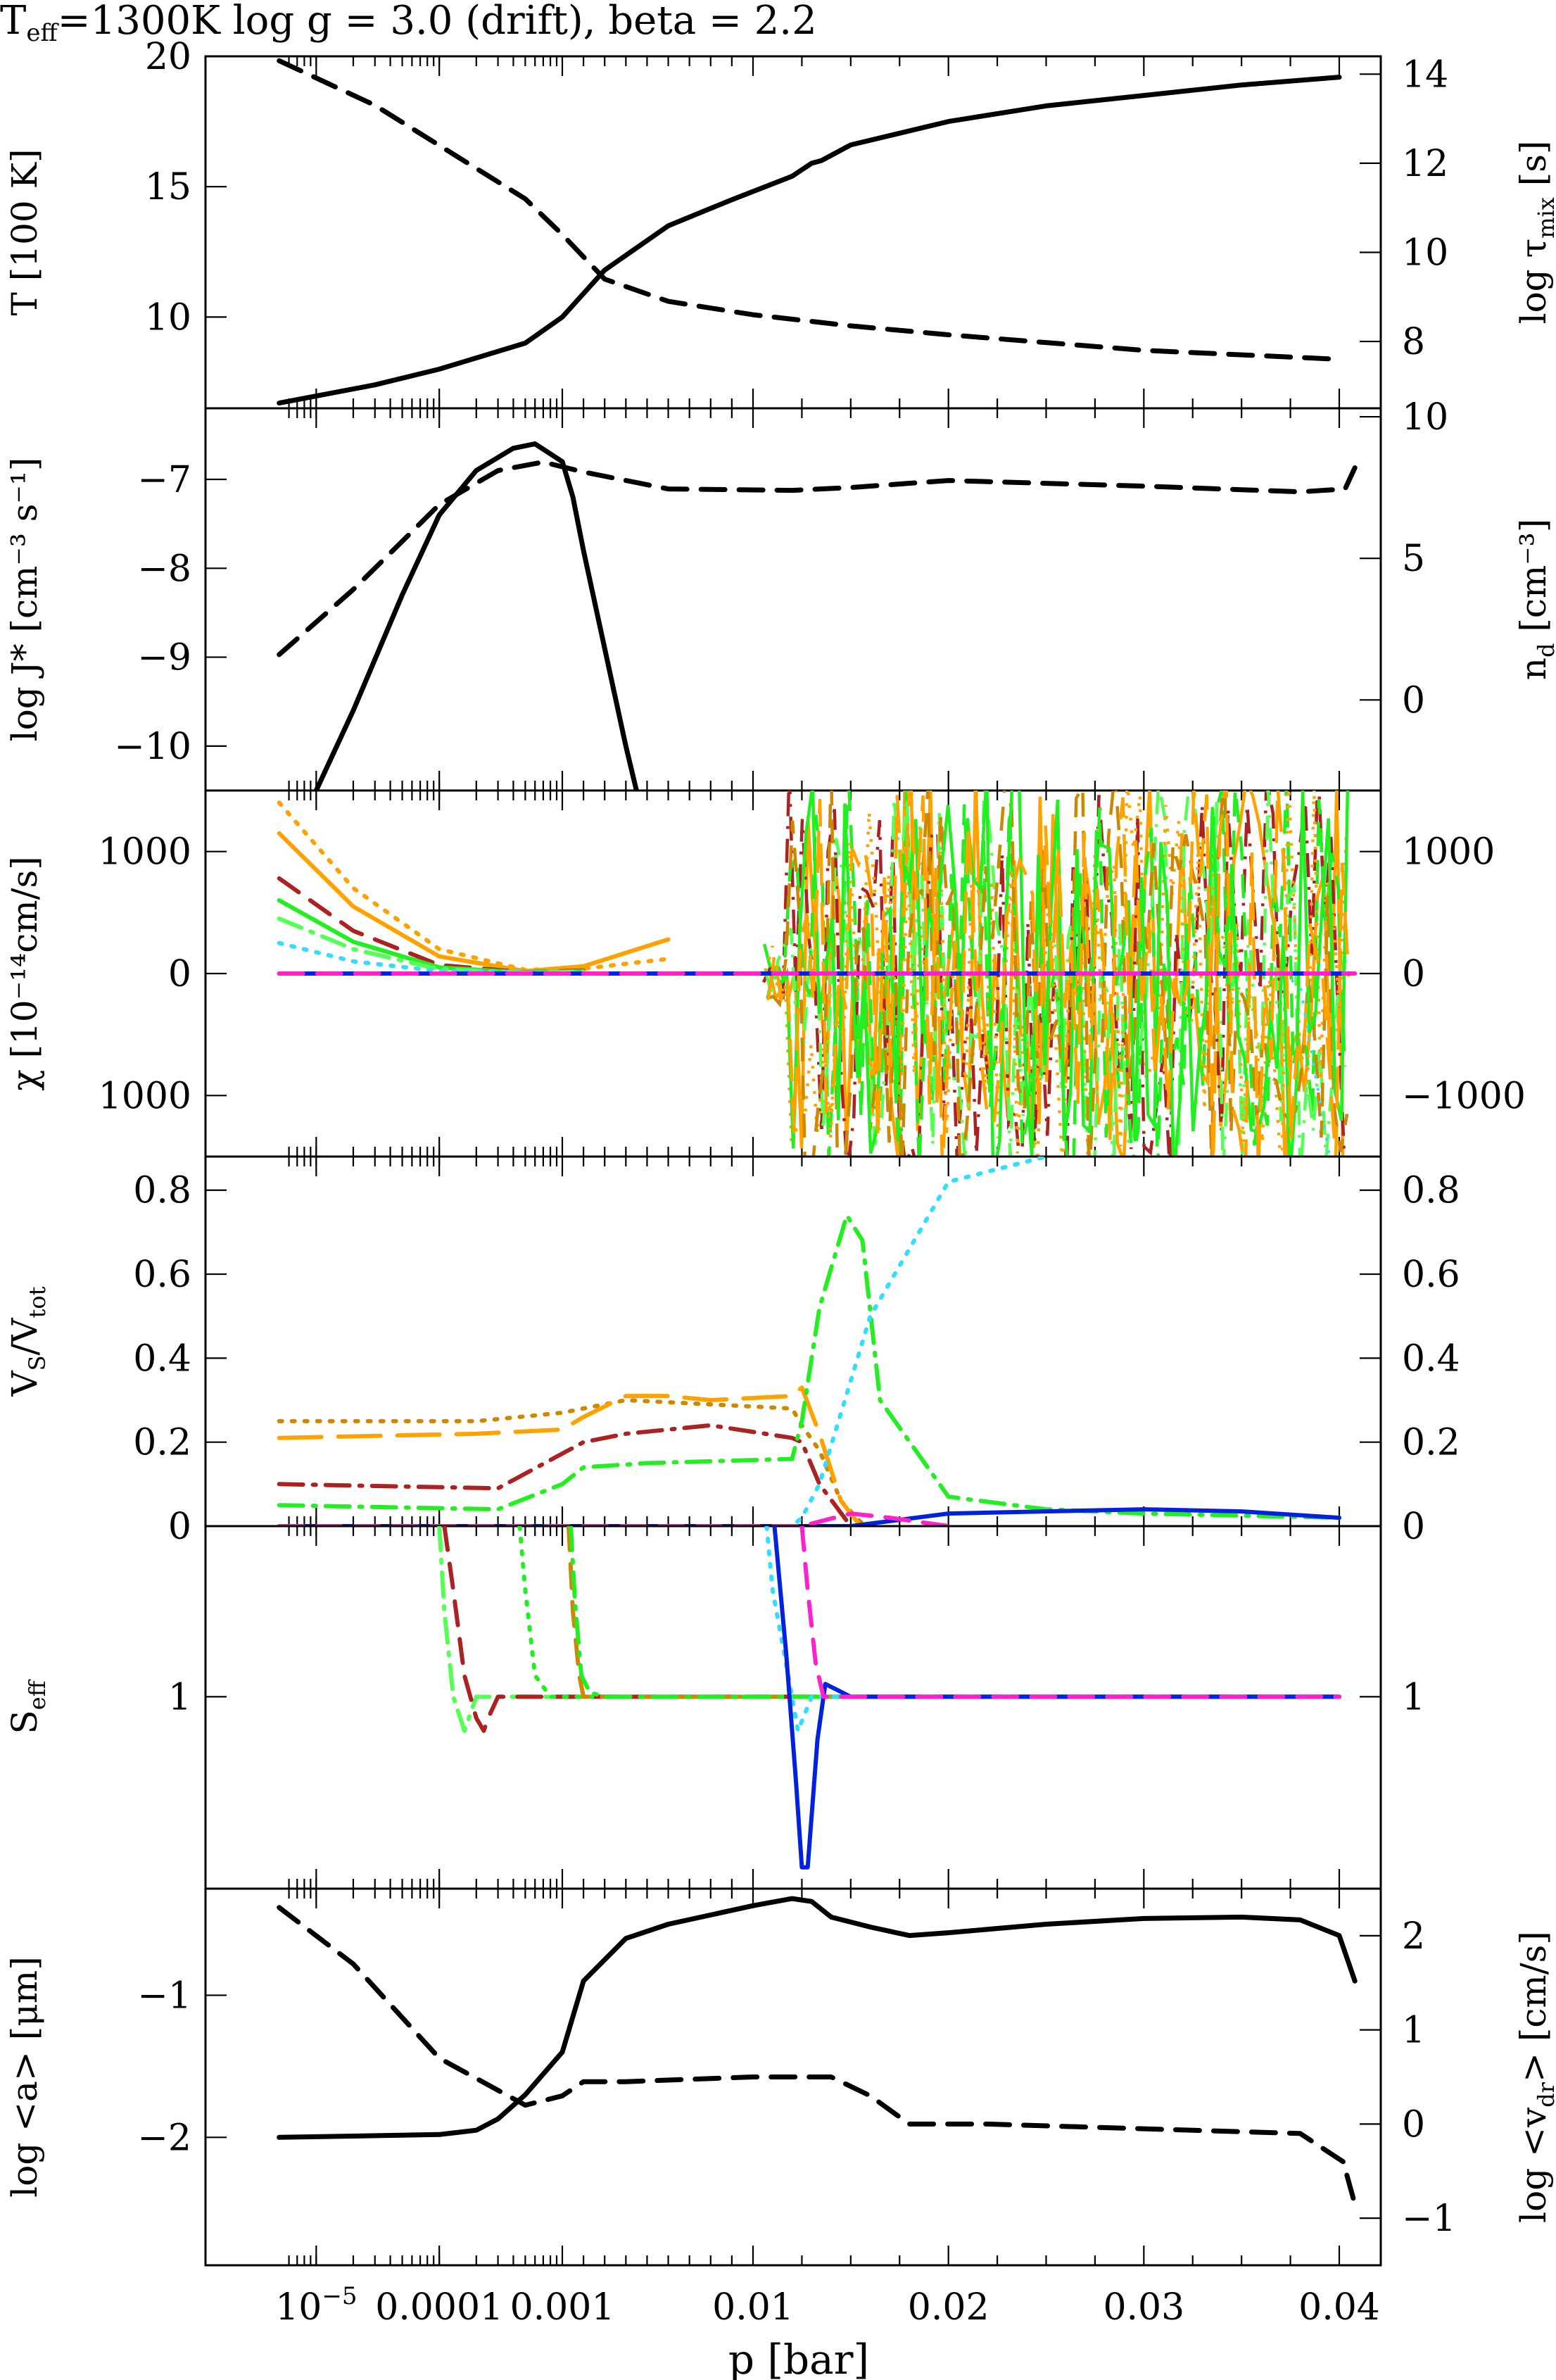  I want to click on x-tick-label: 0.01, so click(753, 2307).